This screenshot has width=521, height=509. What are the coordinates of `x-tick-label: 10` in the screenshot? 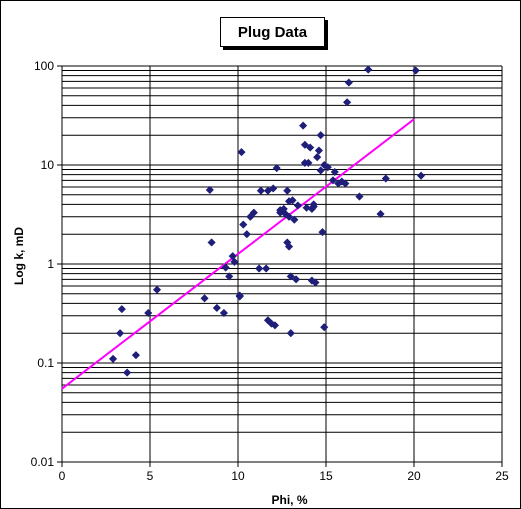 It's located at (238, 476).